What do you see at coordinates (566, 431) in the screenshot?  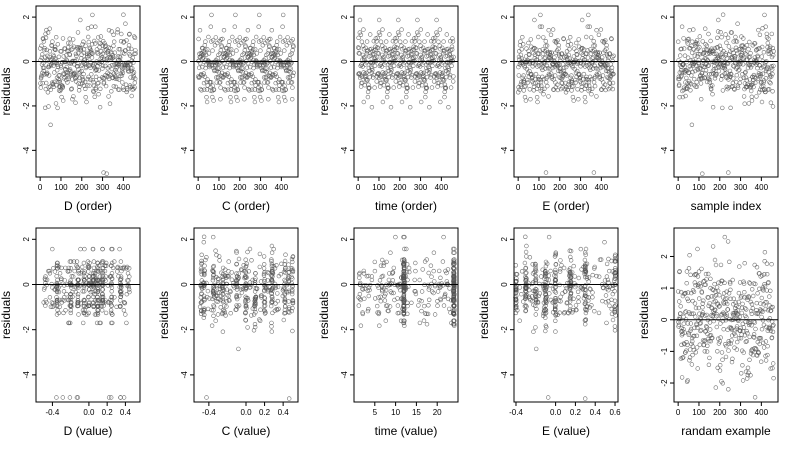 I see `x-axis-label: E (value)` at bounding box center [566, 431].